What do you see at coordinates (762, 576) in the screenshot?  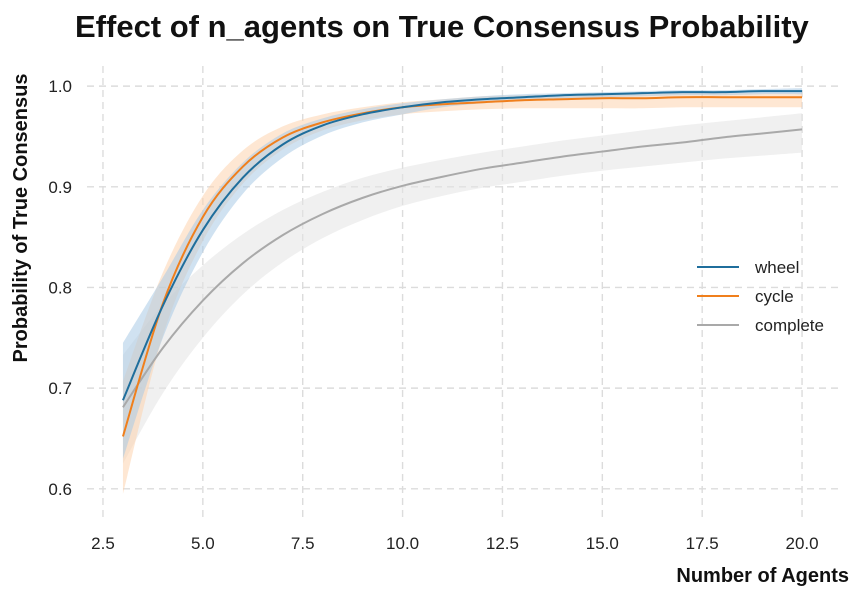 I see `x-axis-label: Number of Agents` at bounding box center [762, 576].